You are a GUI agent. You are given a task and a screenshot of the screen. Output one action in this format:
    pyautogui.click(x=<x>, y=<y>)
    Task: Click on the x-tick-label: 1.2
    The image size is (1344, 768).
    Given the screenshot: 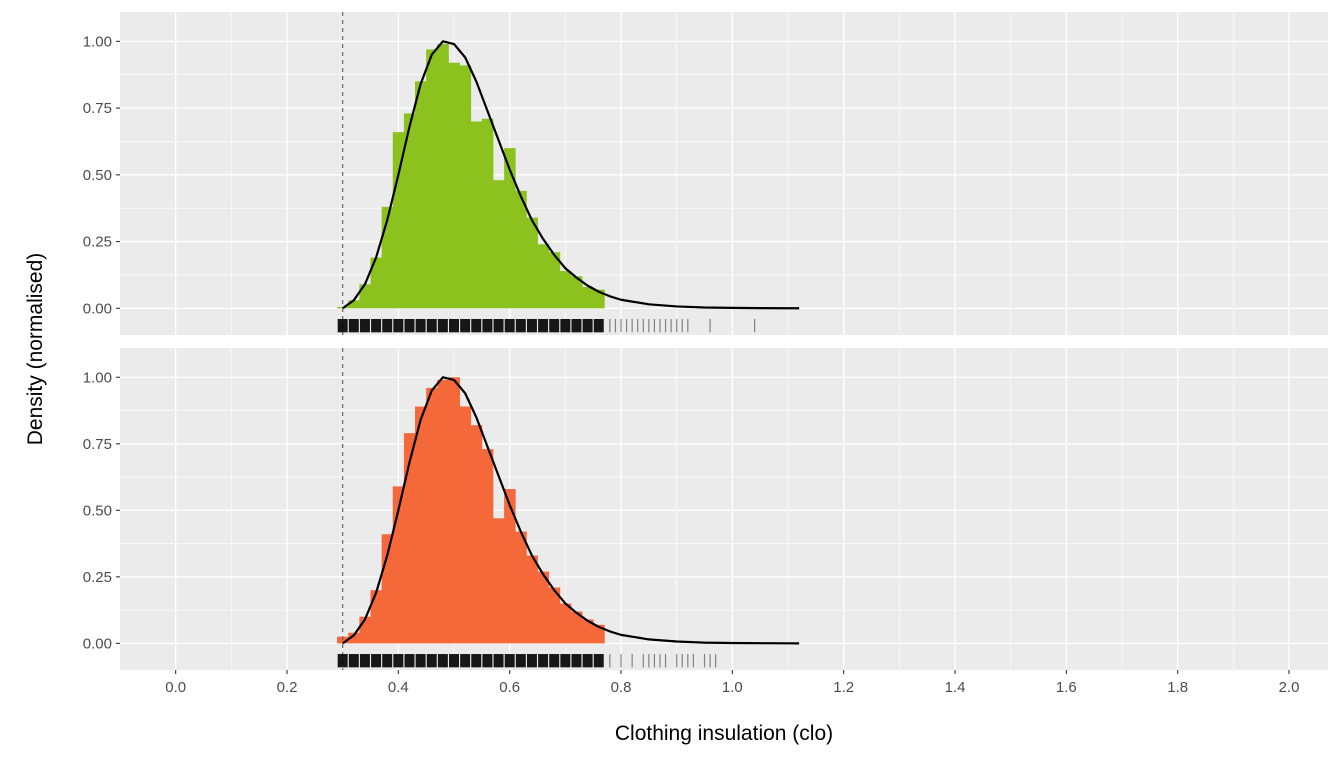 What is the action you would take?
    pyautogui.click(x=843, y=687)
    